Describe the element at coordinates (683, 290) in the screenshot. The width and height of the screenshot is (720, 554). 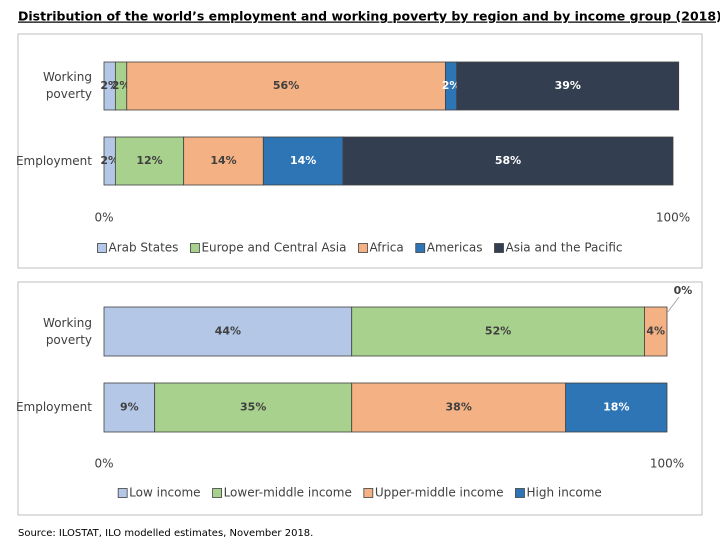
I see `value-label: 0%` at that location.